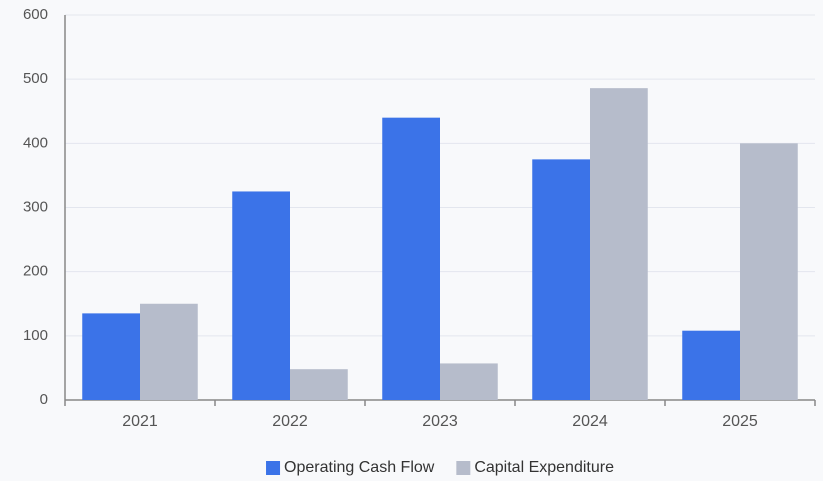 The width and height of the screenshot is (823, 481). I want to click on x-tick-label: 2024, so click(590, 421).